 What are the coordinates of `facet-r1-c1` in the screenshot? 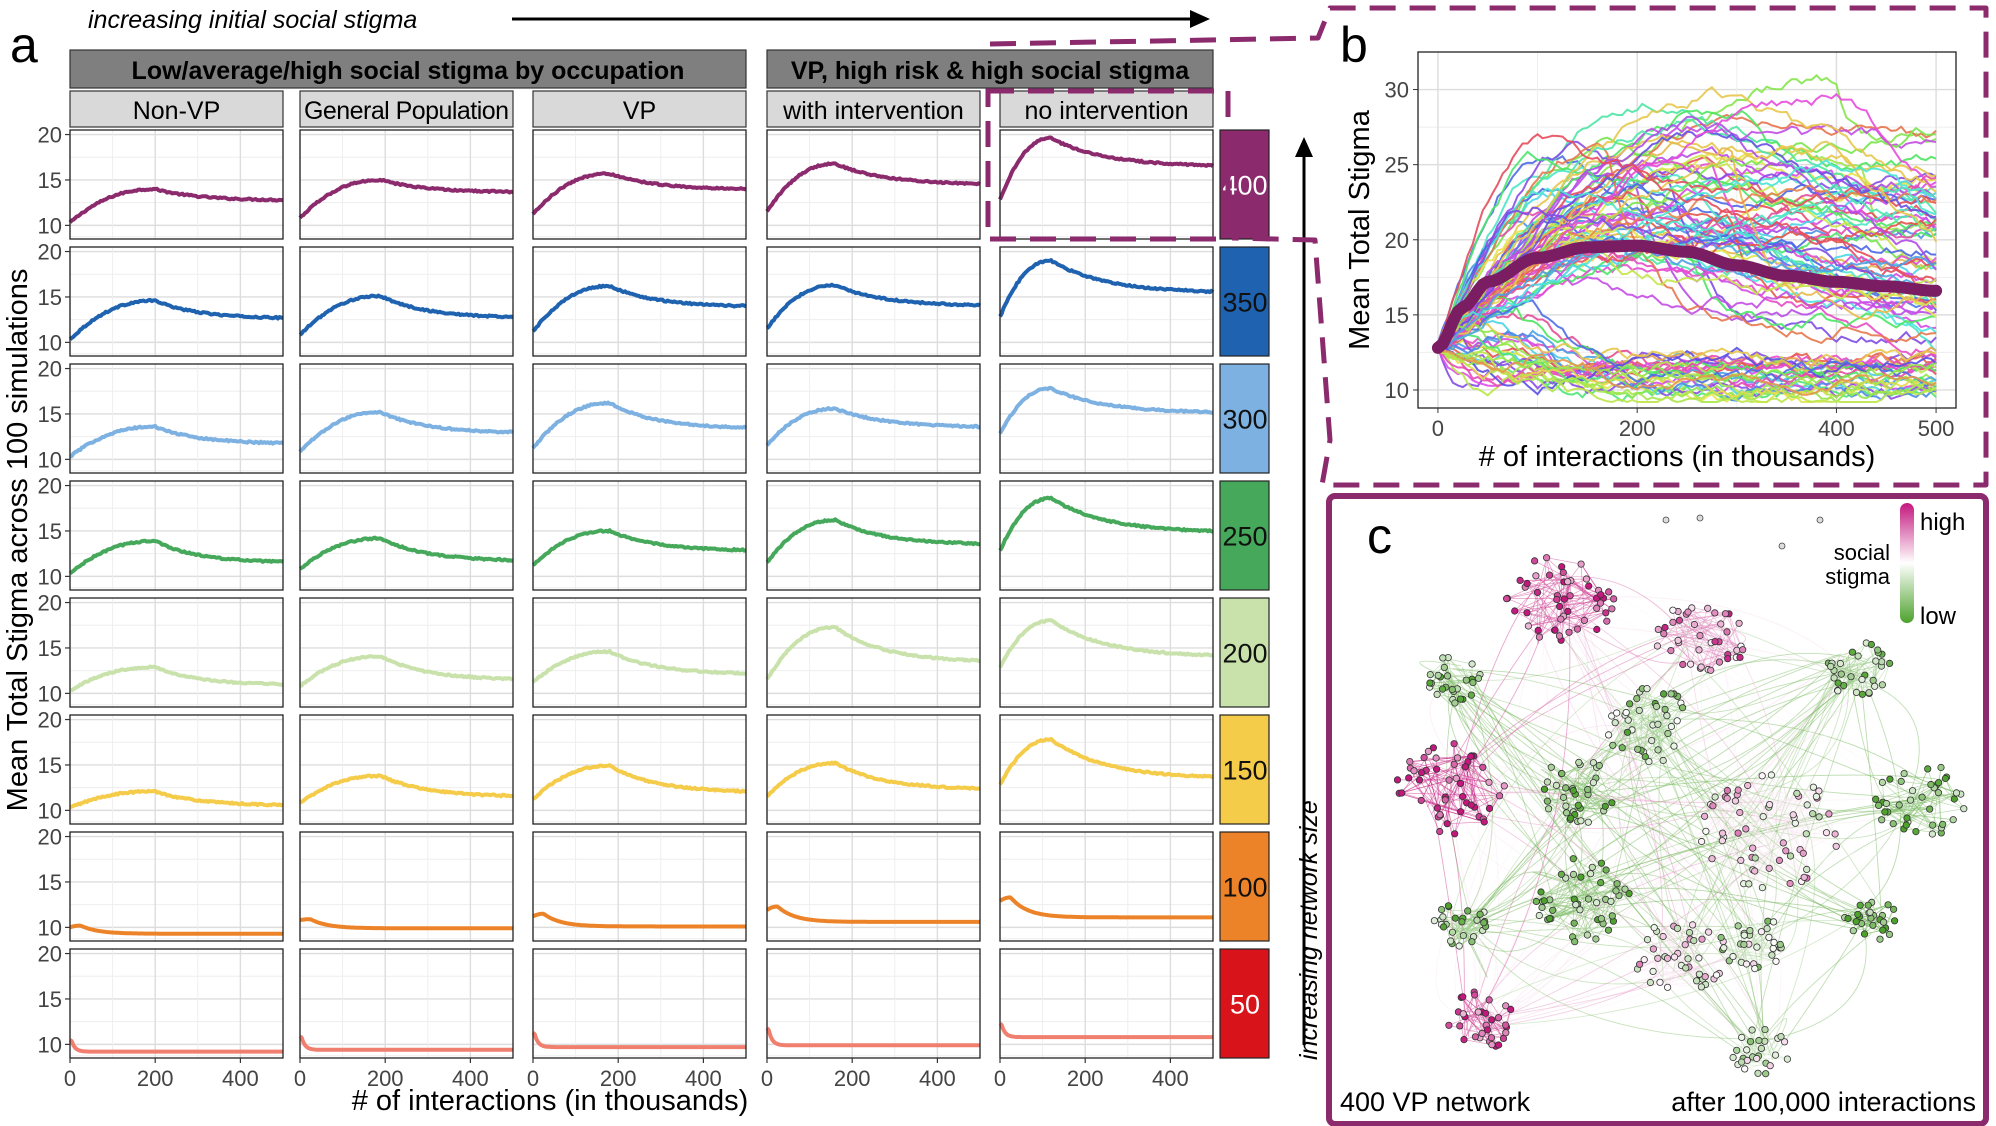 It's located at (176, 184).